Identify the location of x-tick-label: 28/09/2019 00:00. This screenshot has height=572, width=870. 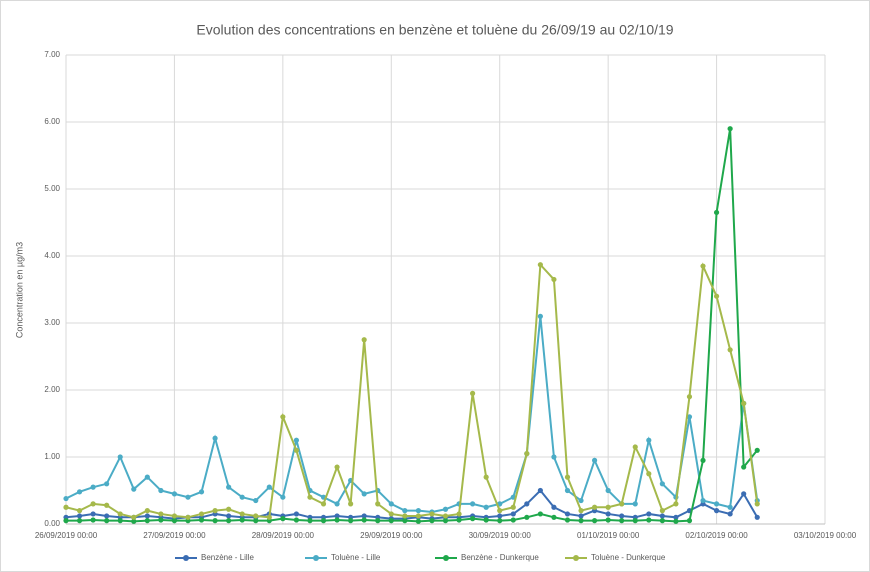
(283, 535).